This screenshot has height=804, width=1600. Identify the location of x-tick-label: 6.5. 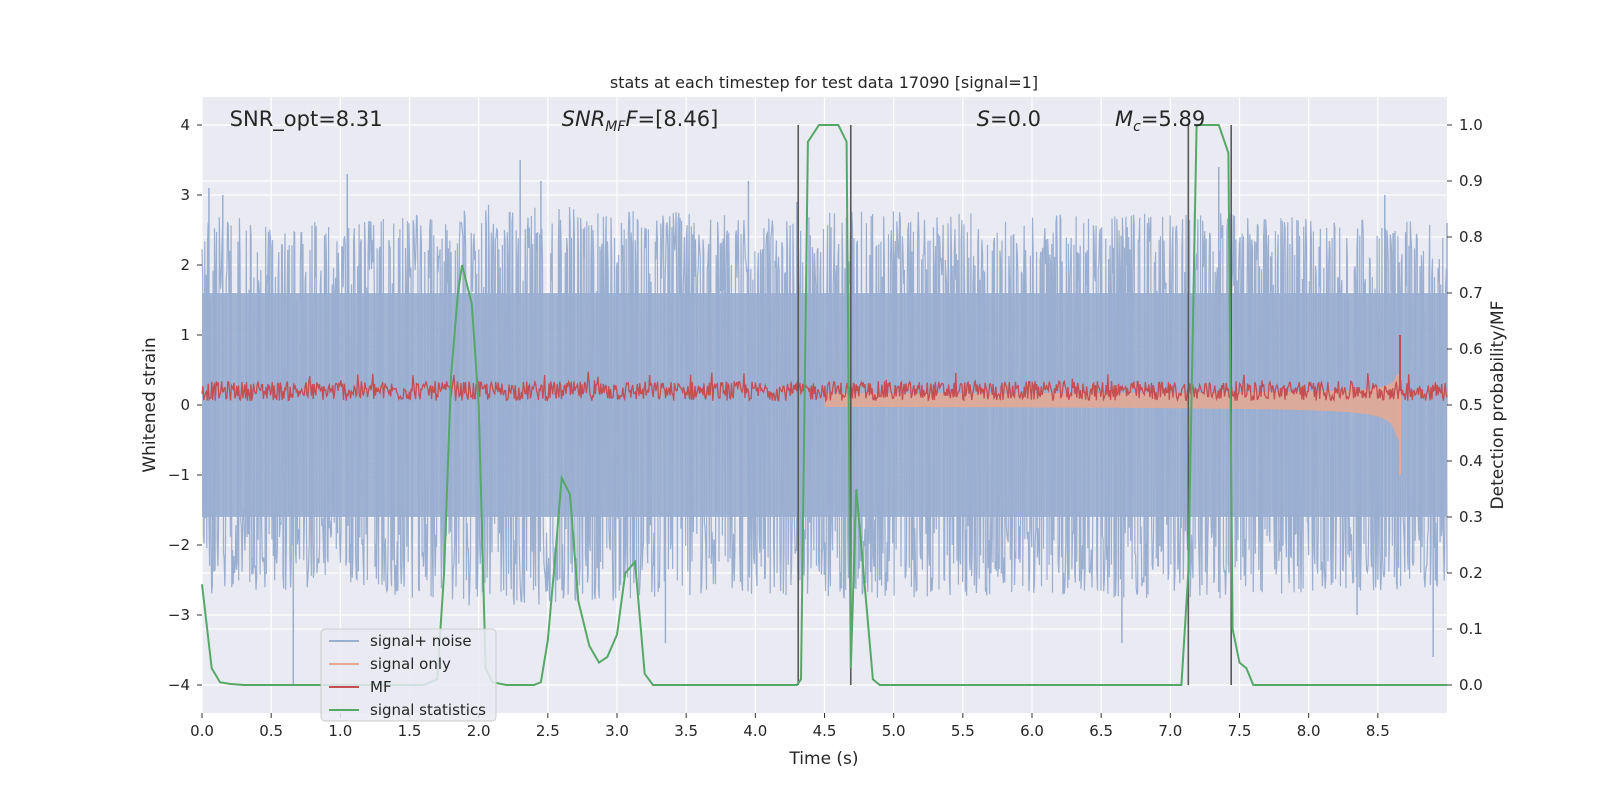
(1101, 731).